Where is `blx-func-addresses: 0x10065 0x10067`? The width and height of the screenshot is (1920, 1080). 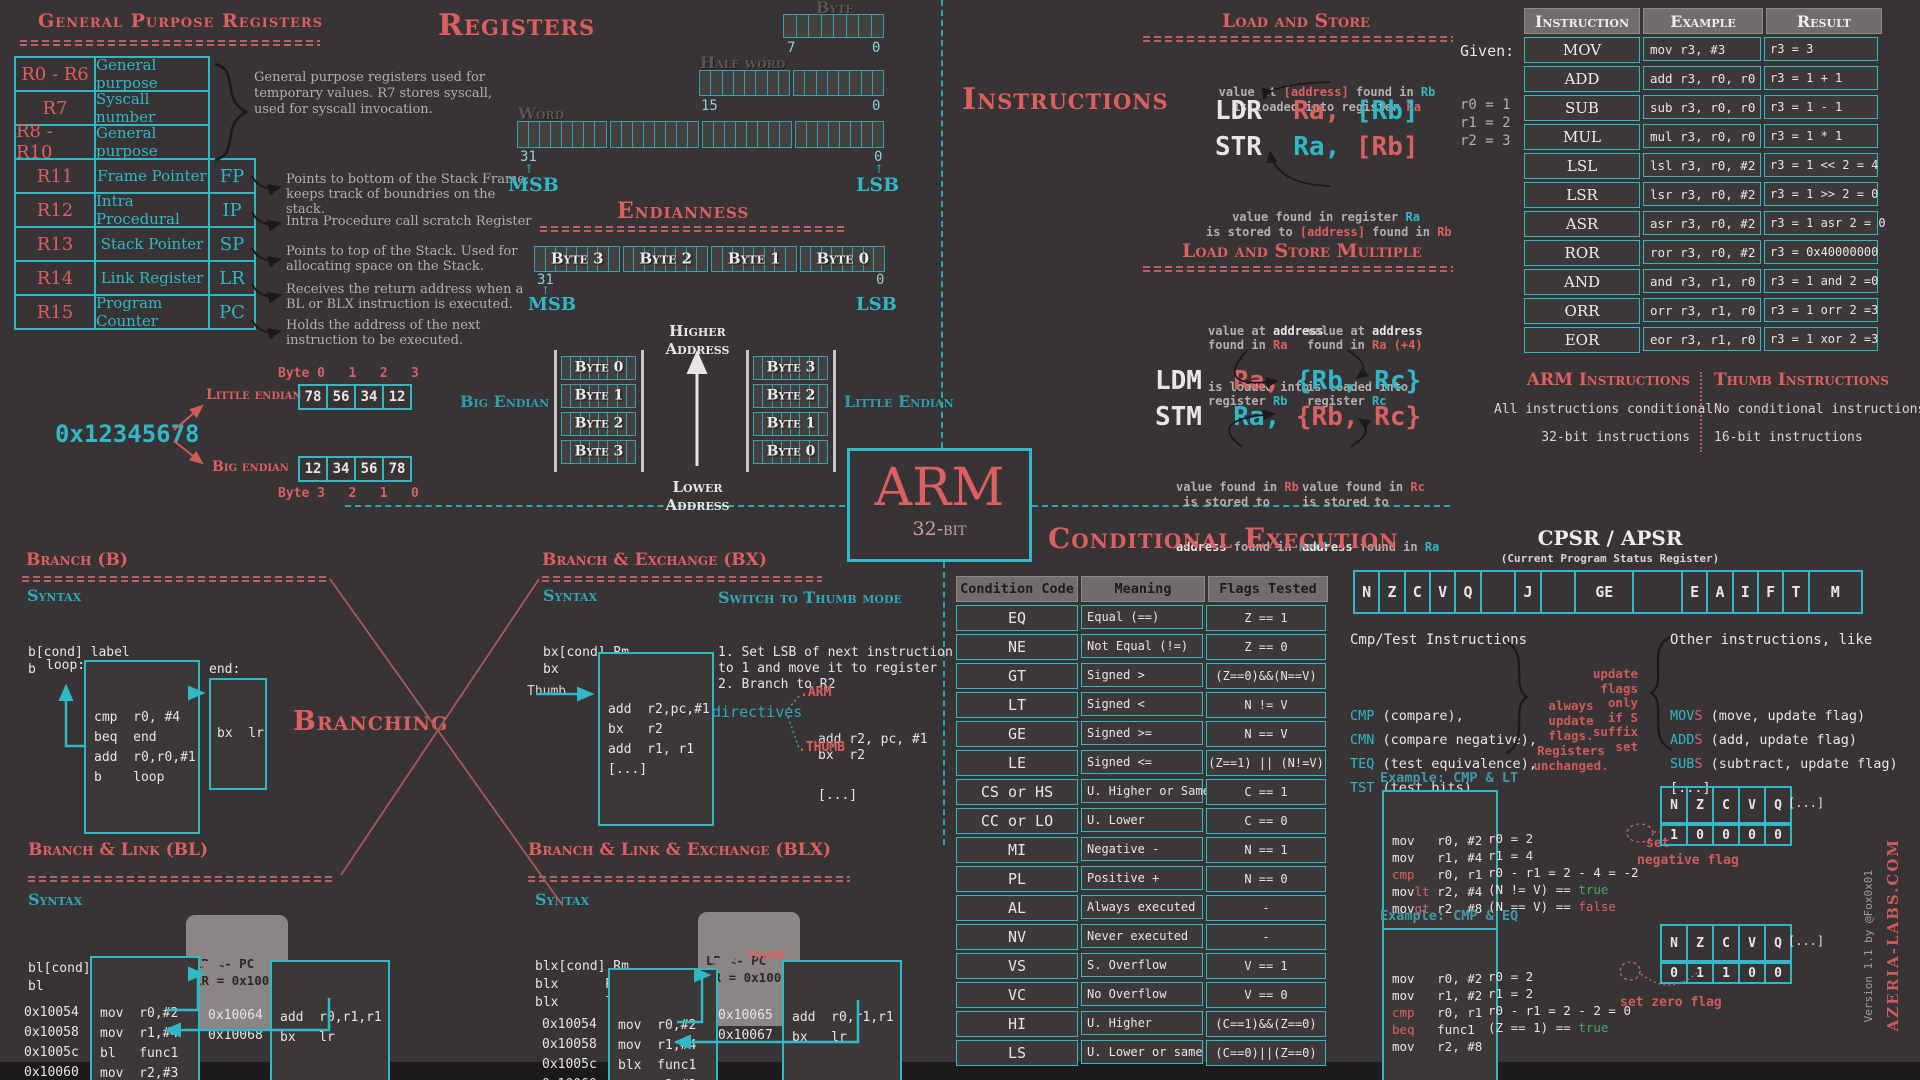 blx-func-addresses: 0x10065 0x10067 is located at coordinates (745, 1025).